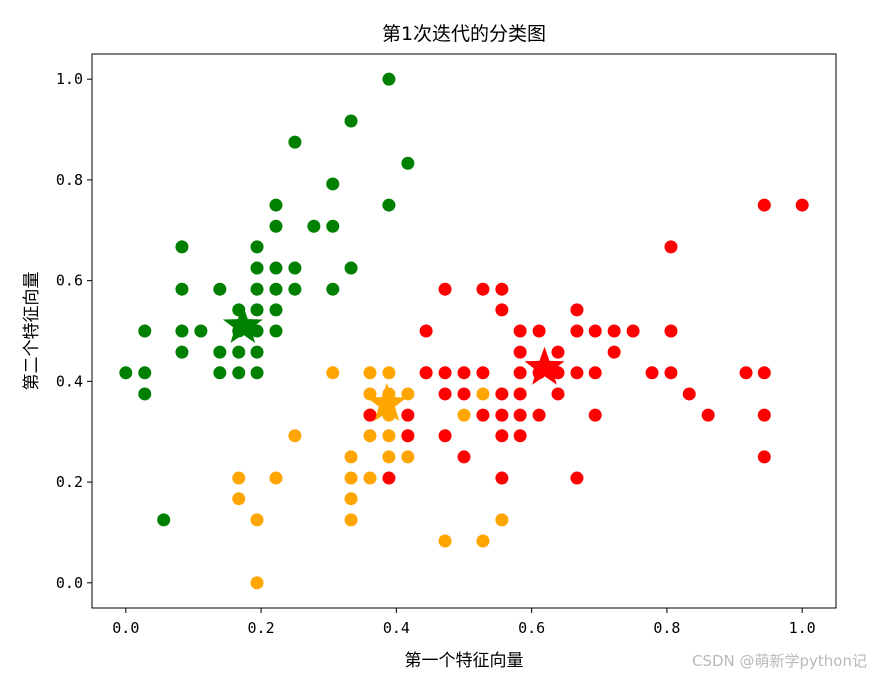  I want to click on y-tick-label-5: 1.0, so click(69, 79).